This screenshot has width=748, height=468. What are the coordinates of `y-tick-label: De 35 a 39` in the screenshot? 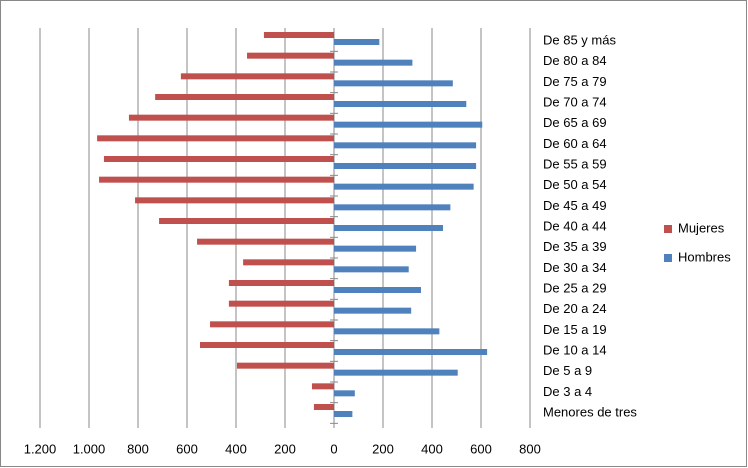 It's located at (575, 246).